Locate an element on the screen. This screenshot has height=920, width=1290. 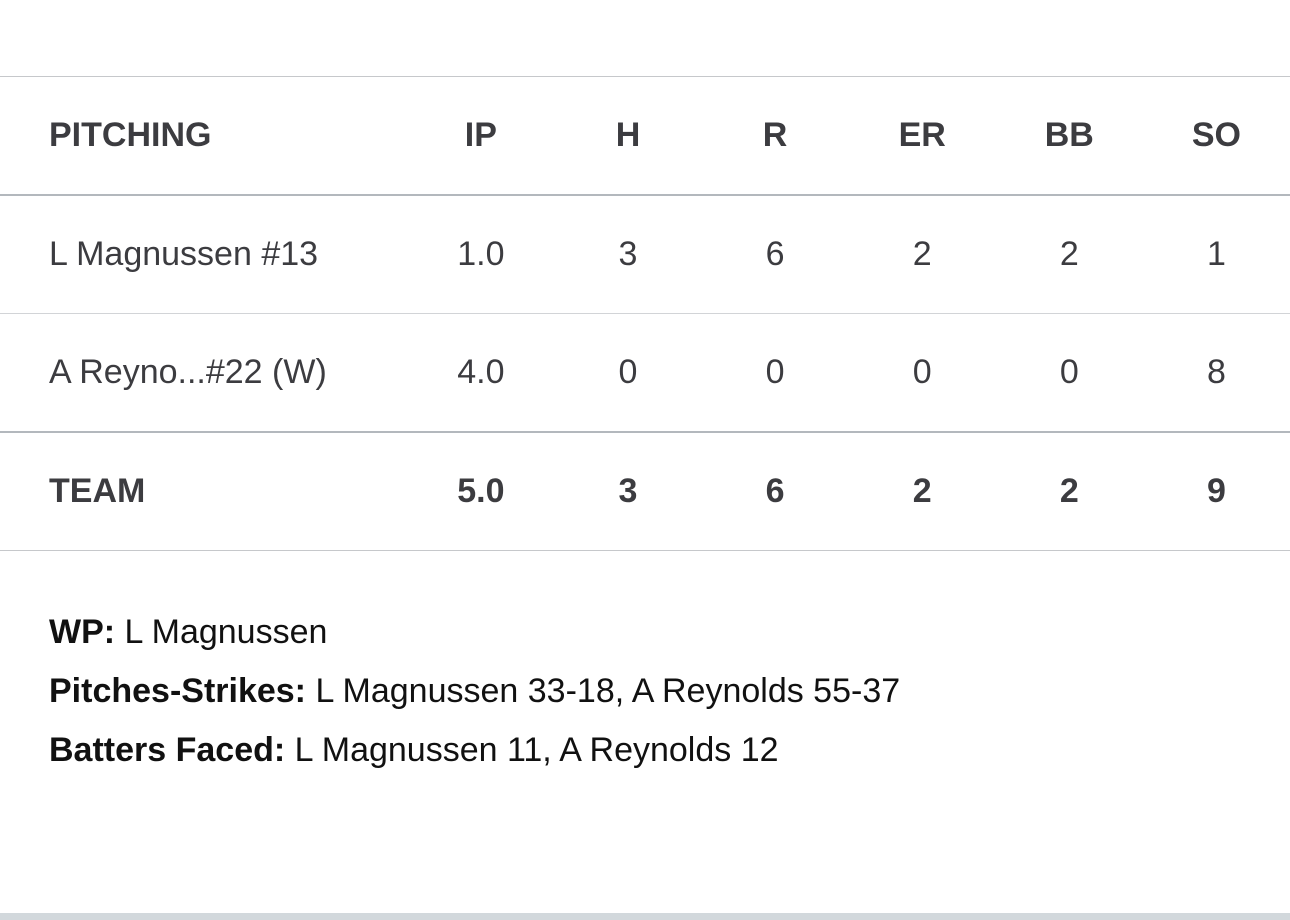
table-row: A Reyno...#22 (W) 4.0 0 0 0 0 8 is located at coordinates (645, 373).